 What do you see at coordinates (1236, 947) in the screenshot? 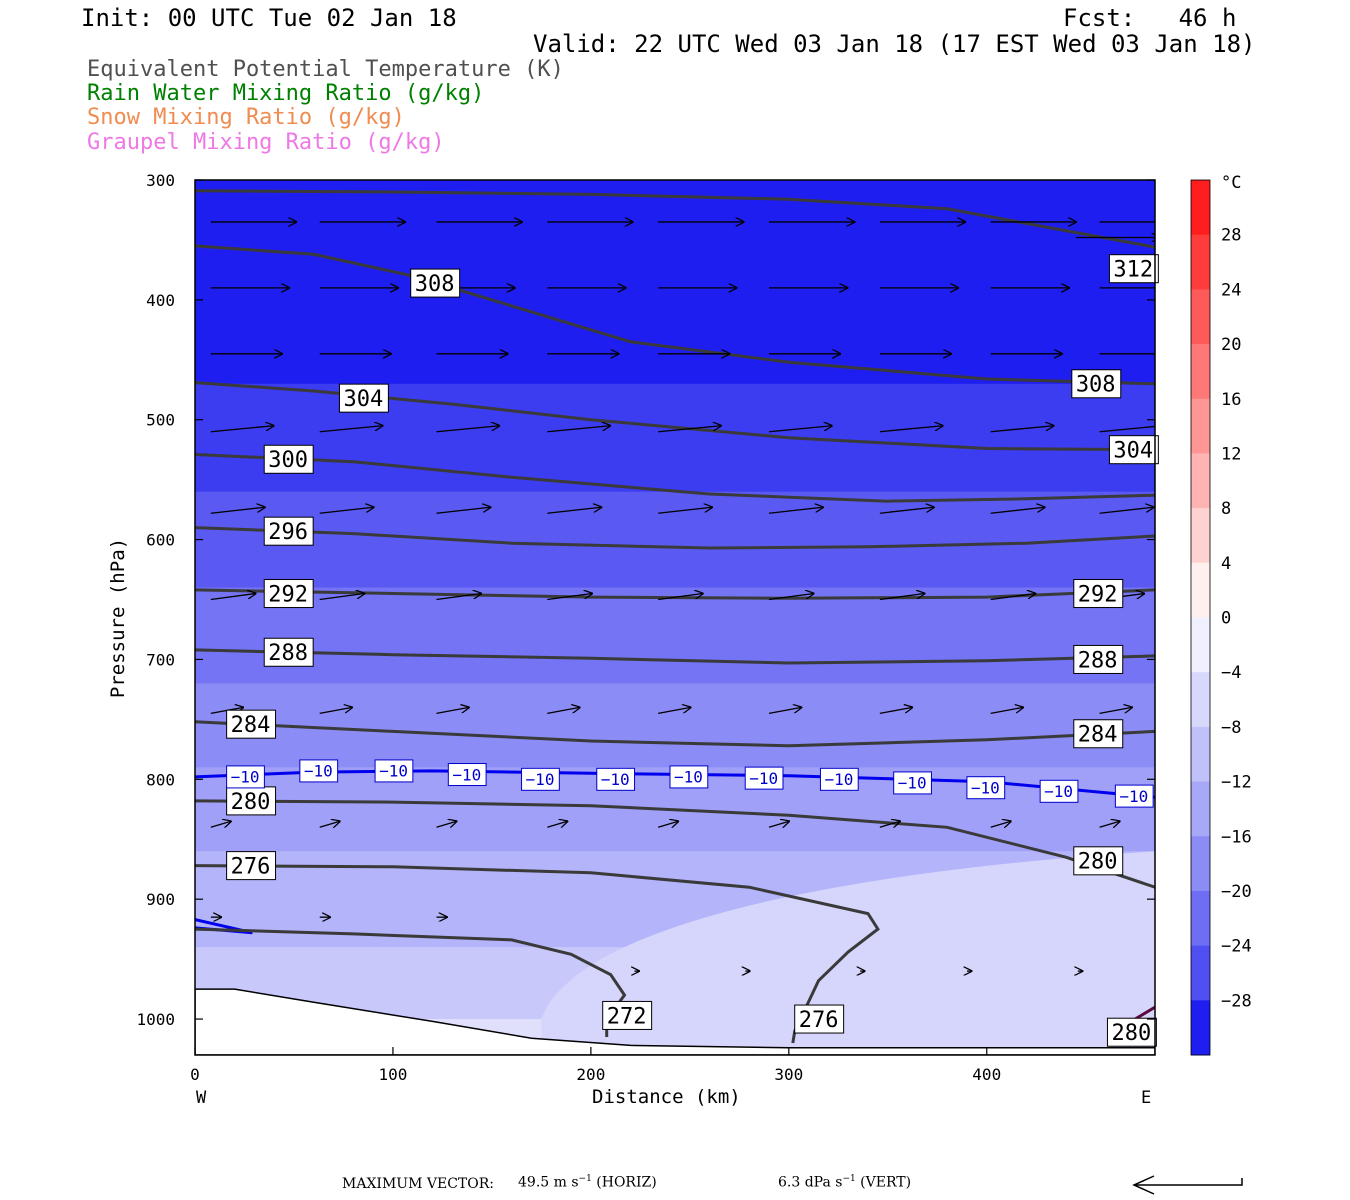
I see `colorbar-tick-13: −24` at bounding box center [1236, 947].